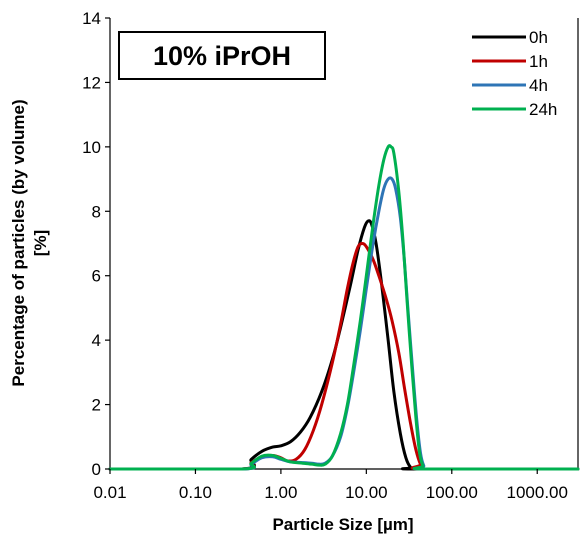  Describe the element at coordinates (537, 492) in the screenshot. I see `x-tick-label: 1000.00` at that location.